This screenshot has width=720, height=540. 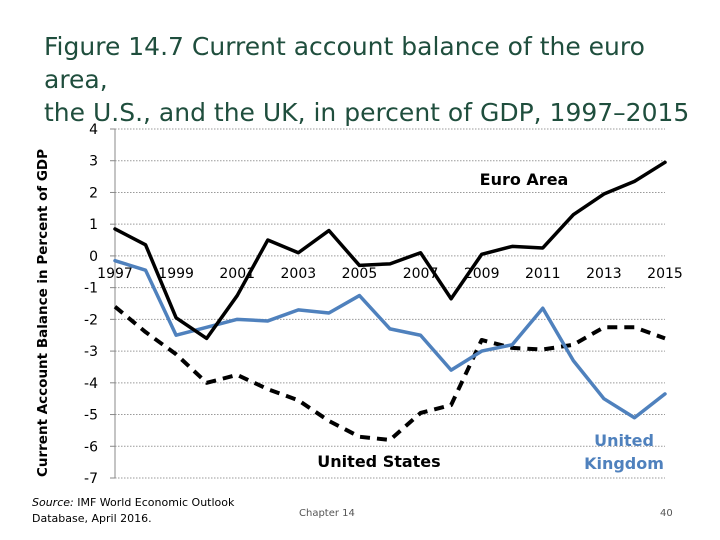 I want to click on y-tick-label-2: 2, so click(x=93, y=193).